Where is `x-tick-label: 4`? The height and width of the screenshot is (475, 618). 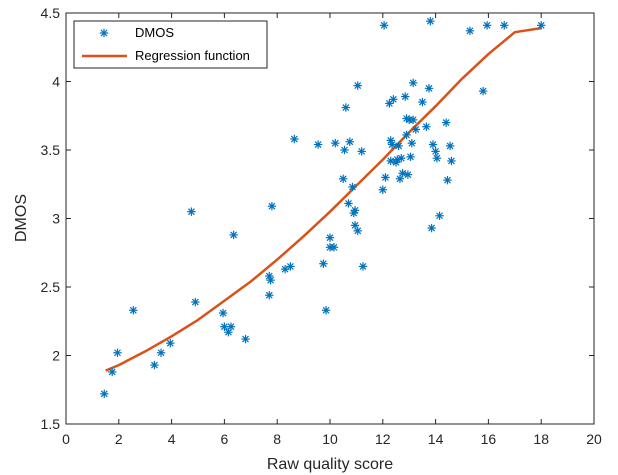
x-tick-label: 4 is located at coordinates (172, 439).